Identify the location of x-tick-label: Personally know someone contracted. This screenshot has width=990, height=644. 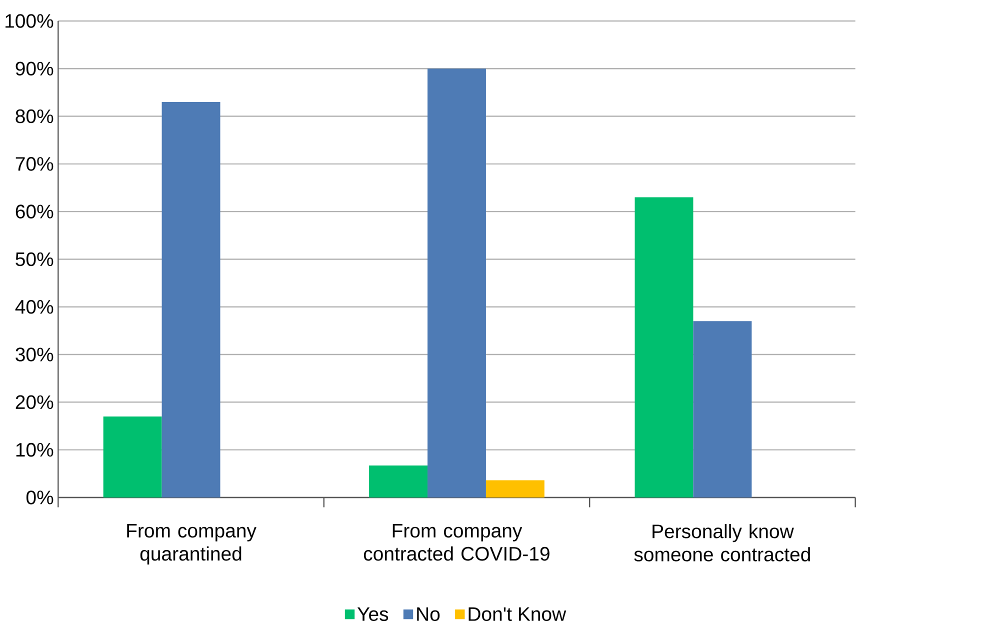
(722, 543).